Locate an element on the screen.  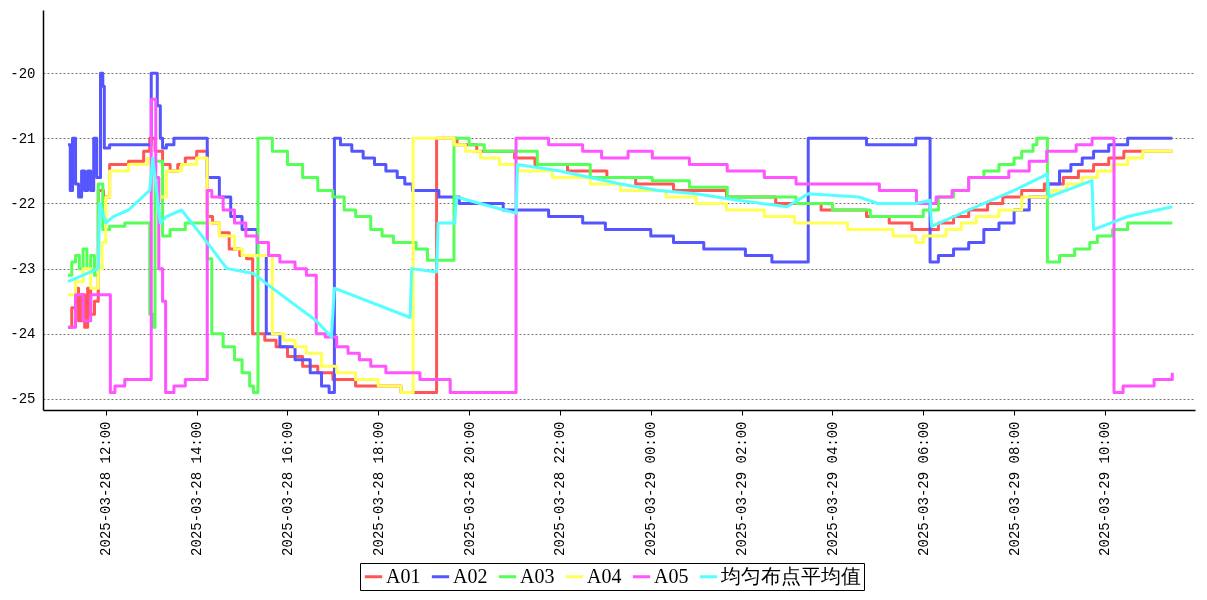
x-tick-label: 2025-03-28 18:00 is located at coordinates (378, 488).